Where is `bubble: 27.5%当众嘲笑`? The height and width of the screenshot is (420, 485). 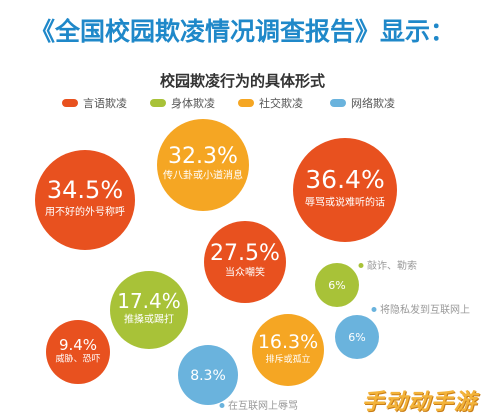 bubble: 27.5%当众嘲笑 is located at coordinates (245, 262).